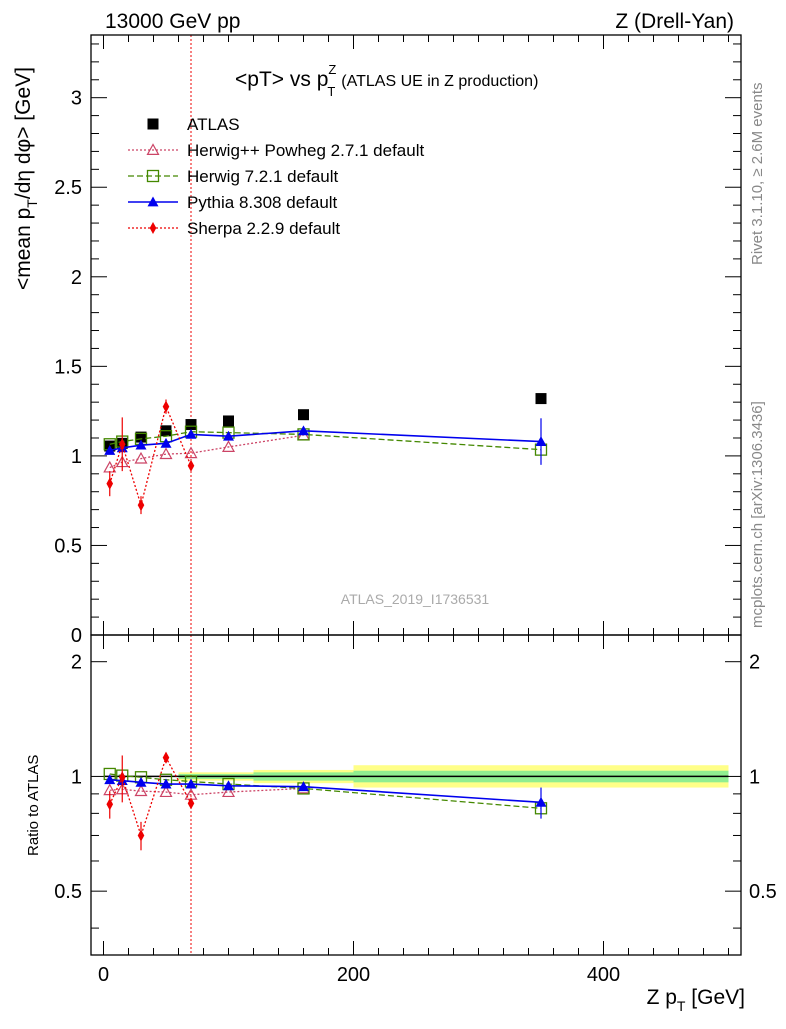  What do you see at coordinates (172, 21) in the screenshot?
I see `header-left: 13000 GeV pp` at bounding box center [172, 21].